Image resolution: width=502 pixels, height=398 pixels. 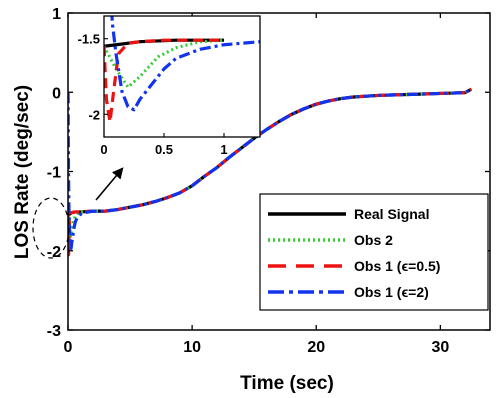 What do you see at coordinates (374, 252) in the screenshot?
I see `legend: Real Signal Obs 2 Obs 1 (ϵ=0.5) Obs 1 (ϵ=2)` at bounding box center [374, 252].